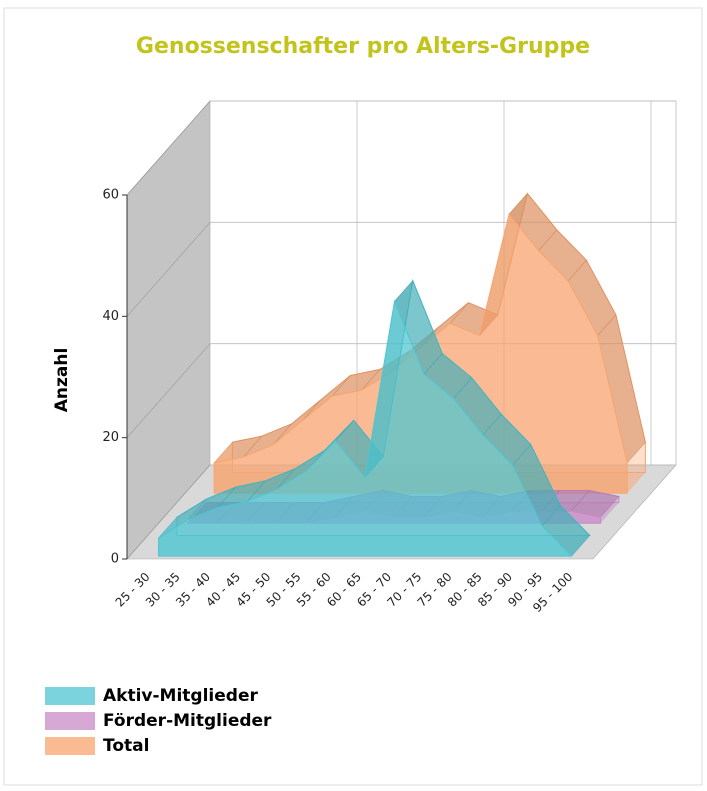 The width and height of the screenshot is (707, 791). What do you see at coordinates (110, 437) in the screenshot?
I see `y-tick-label: 20` at bounding box center [110, 437].